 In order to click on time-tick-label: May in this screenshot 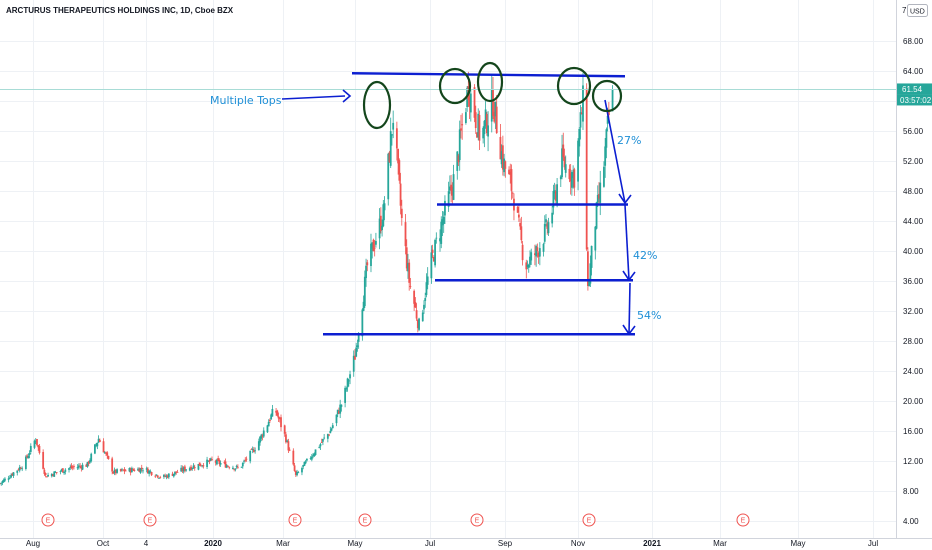, I will do `click(354, 543)`.